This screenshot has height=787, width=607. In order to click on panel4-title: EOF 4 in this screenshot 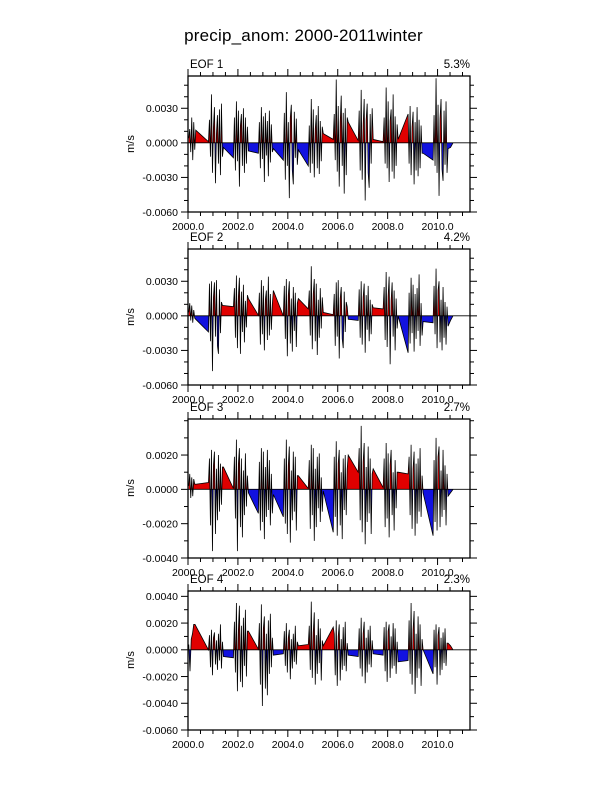, I will do `click(207, 580)`.